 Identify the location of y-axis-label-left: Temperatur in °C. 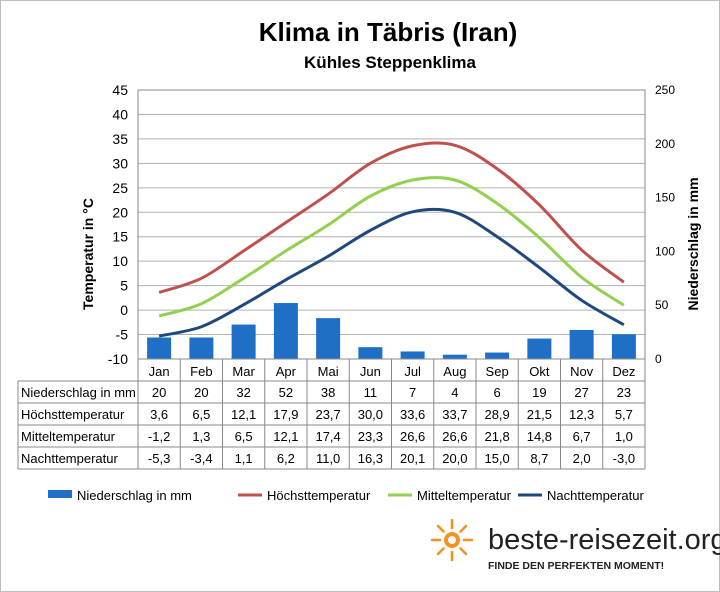
(88, 254).